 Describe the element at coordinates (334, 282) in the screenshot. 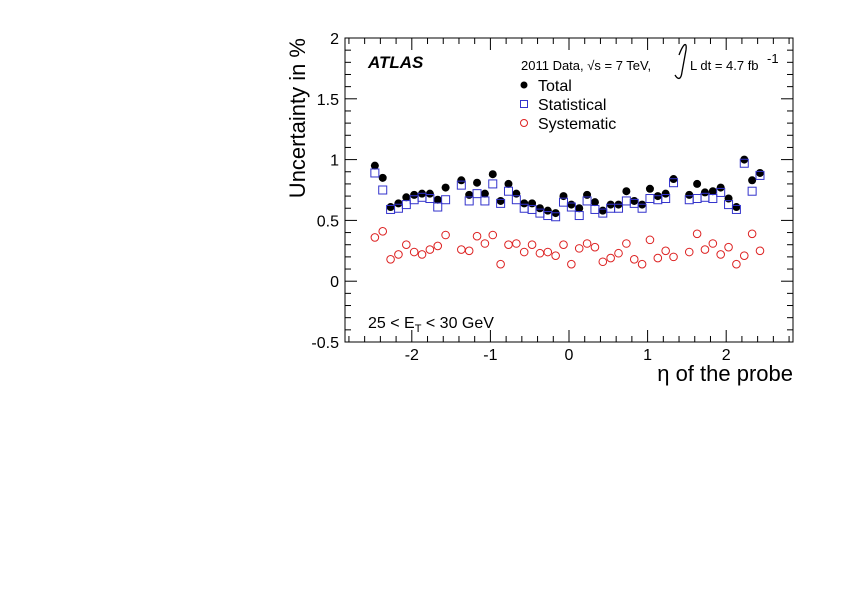

I see `y-tick-label: 0` at that location.